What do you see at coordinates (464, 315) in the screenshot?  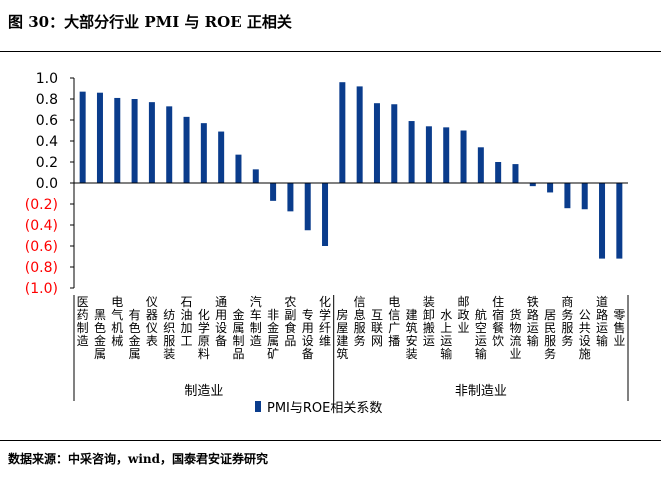 I see `x-tick-label: 邮政业` at bounding box center [464, 315].